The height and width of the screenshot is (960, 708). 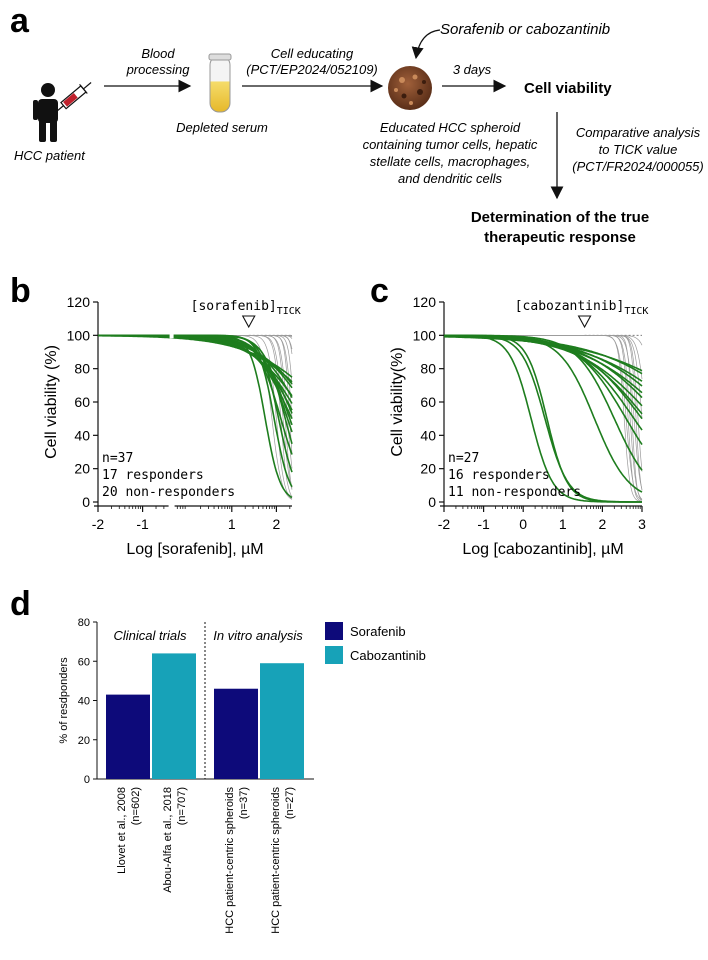 I want to click on drug-label: Sorafenib or cabozantinib, so click(x=525, y=29).